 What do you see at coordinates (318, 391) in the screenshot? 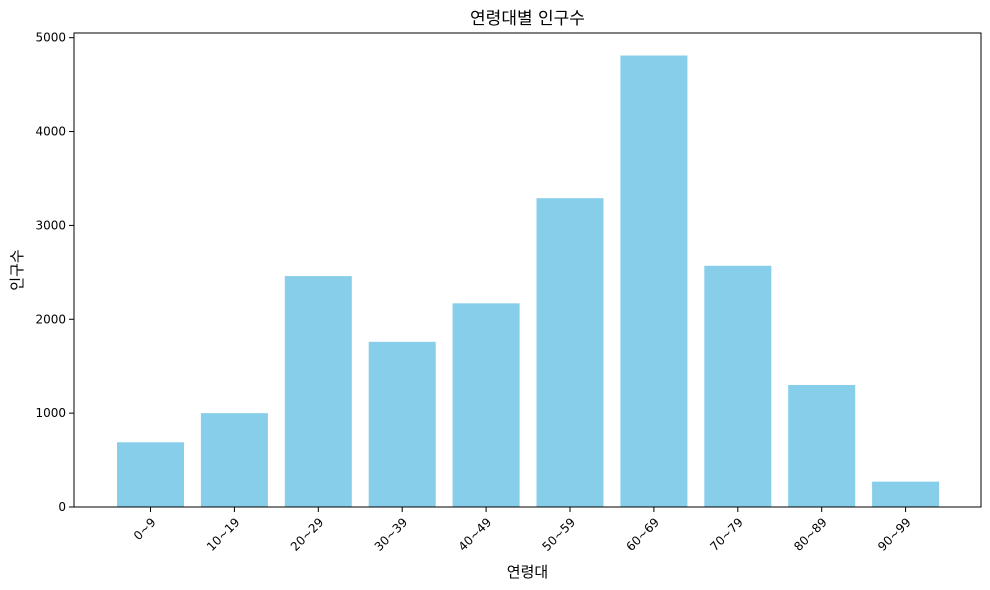
I see `bar-20~29` at bounding box center [318, 391].